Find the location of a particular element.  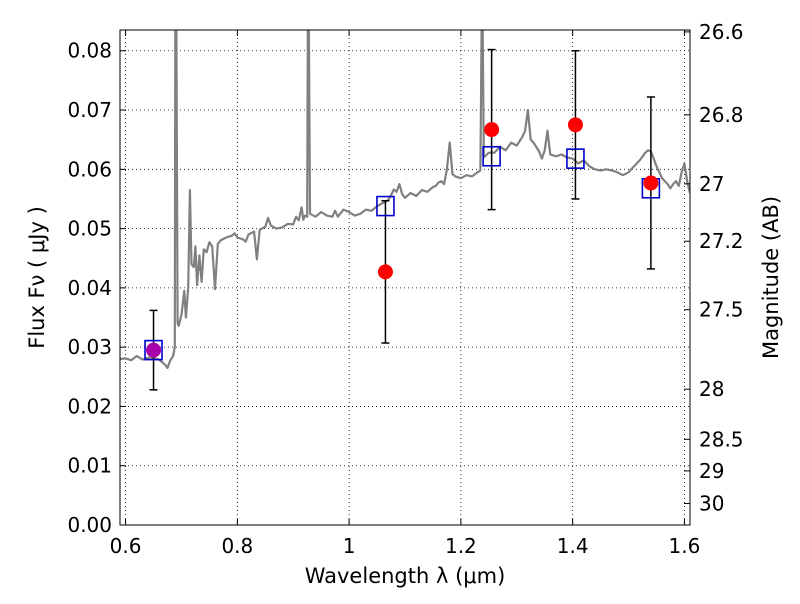

y-tick-label: 0.07 is located at coordinates (89, 110).